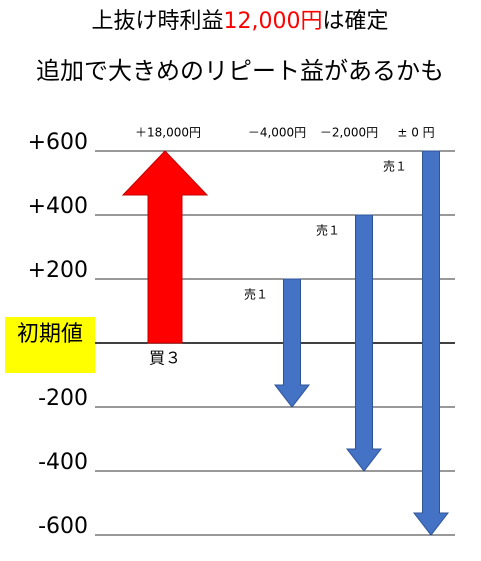 The image size is (481, 561). Describe the element at coordinates (63, 526) in the screenshot. I see `y-tick-label: -600` at that location.